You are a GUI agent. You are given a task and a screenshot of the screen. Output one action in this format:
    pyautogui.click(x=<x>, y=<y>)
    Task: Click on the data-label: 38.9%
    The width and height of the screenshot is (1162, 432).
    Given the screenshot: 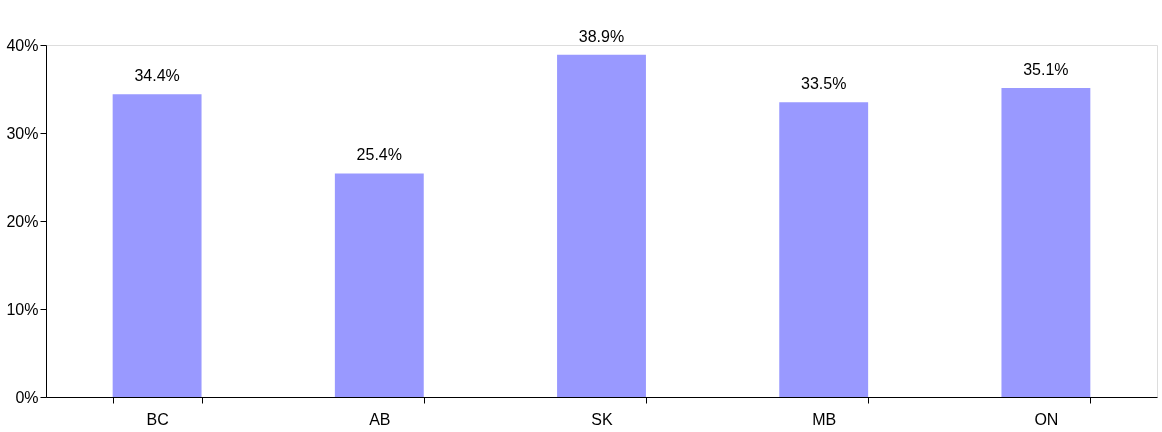 What is the action you would take?
    pyautogui.click(x=601, y=36)
    